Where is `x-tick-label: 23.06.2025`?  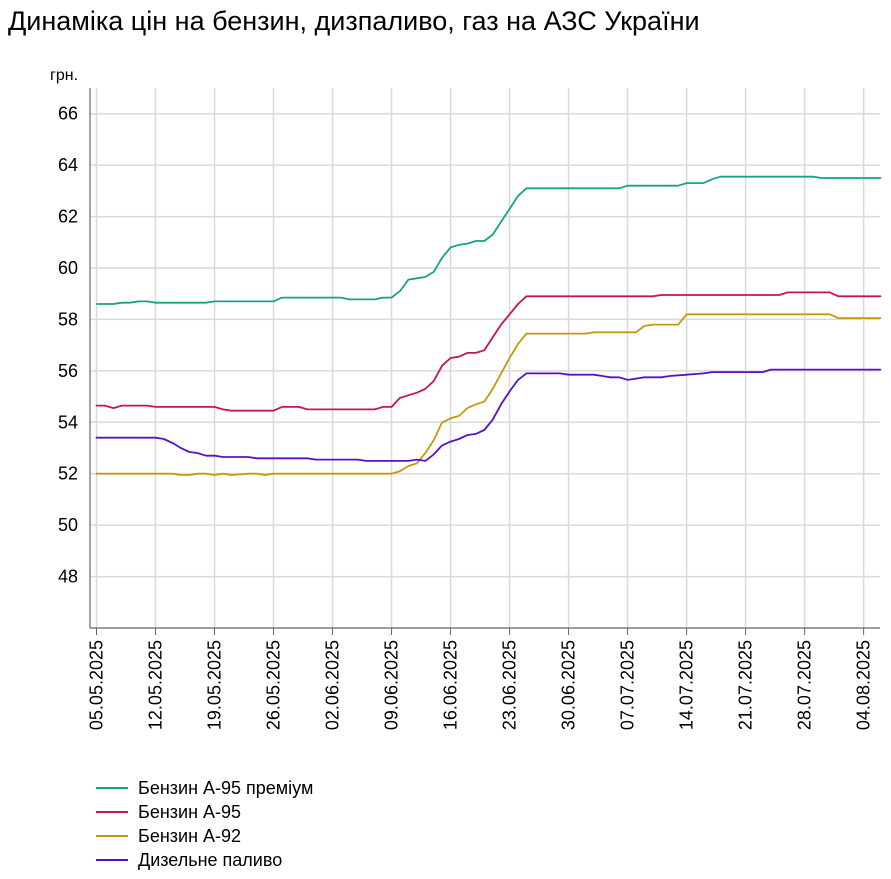
x-tick-label: 23.06.2025 is located at coordinates (510, 685).